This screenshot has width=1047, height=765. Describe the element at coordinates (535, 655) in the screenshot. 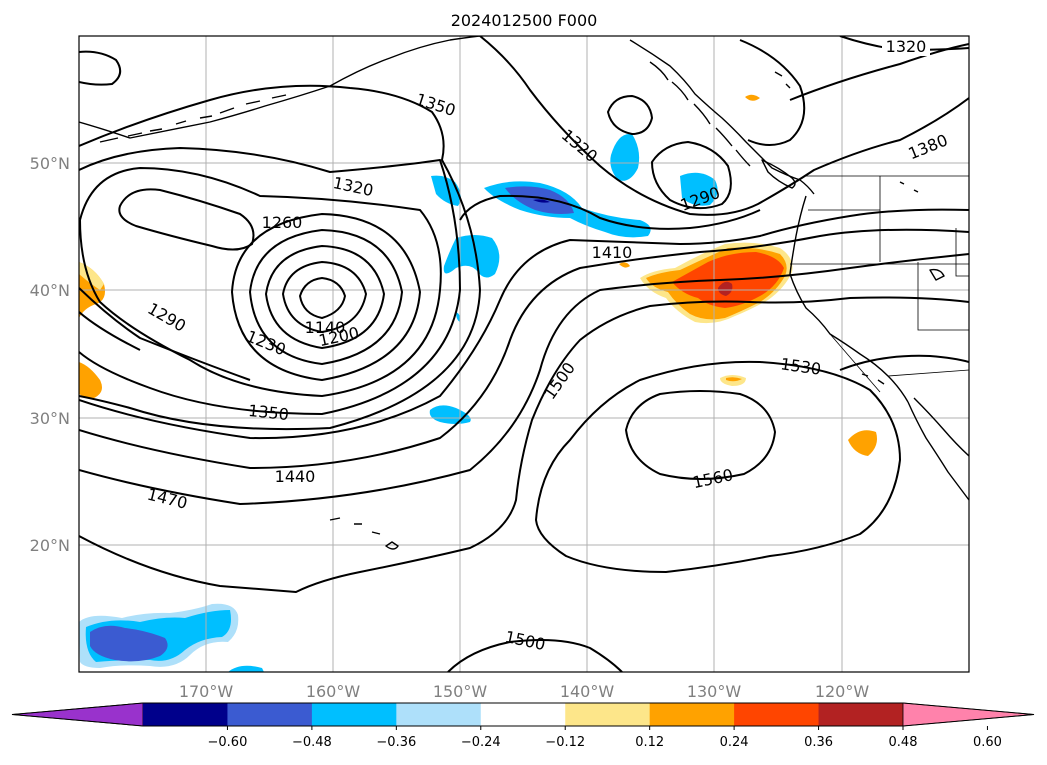

I see `contour-1500-south` at that location.